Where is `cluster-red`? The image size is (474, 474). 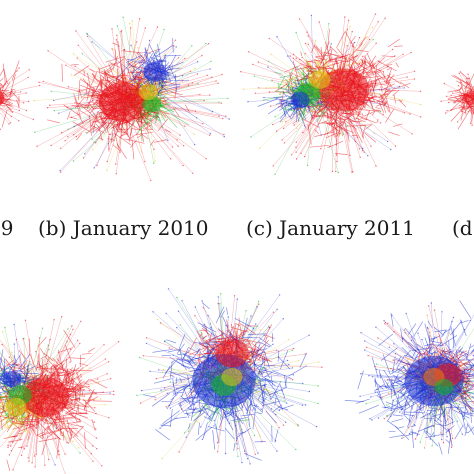
cluster-red is located at coordinates (468, 98).